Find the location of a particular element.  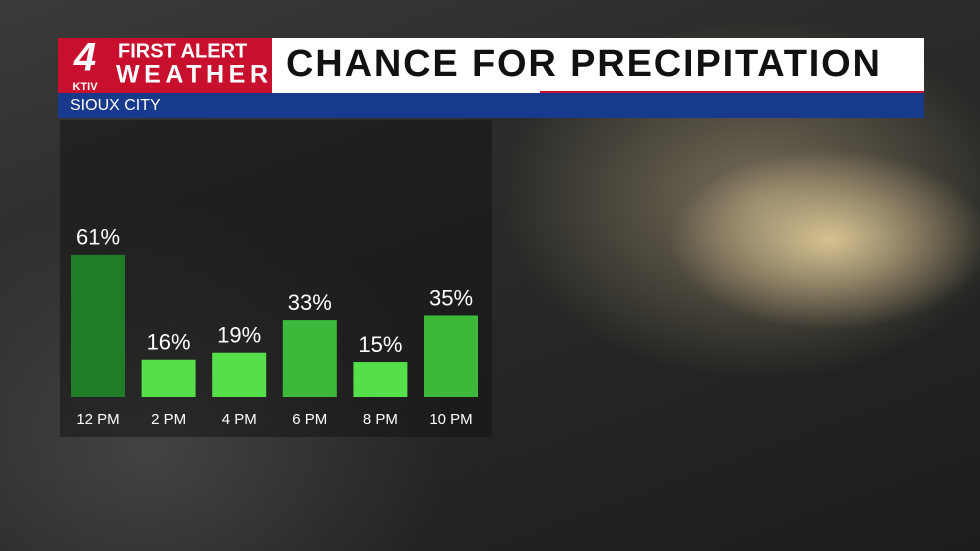

value-label: 16% is located at coordinates (169, 342).